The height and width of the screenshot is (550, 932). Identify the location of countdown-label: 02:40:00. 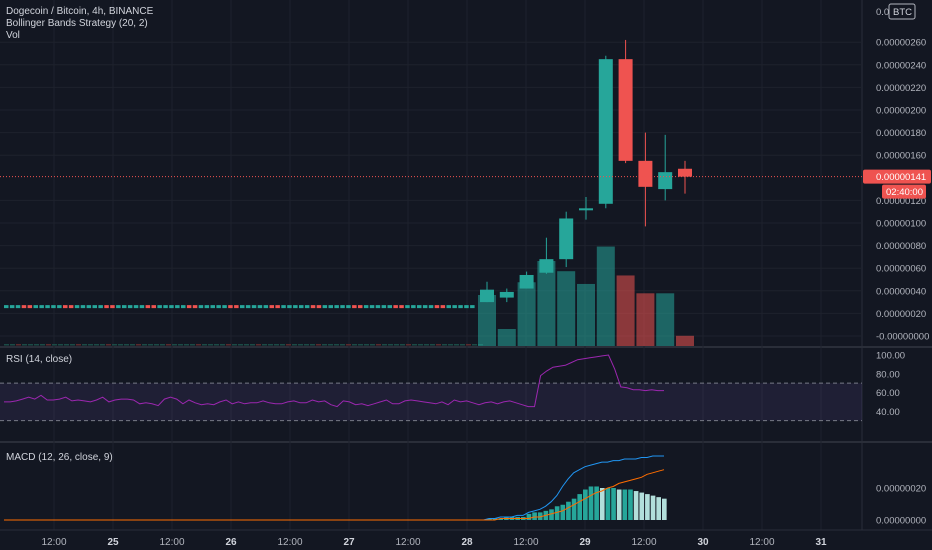
(904, 192).